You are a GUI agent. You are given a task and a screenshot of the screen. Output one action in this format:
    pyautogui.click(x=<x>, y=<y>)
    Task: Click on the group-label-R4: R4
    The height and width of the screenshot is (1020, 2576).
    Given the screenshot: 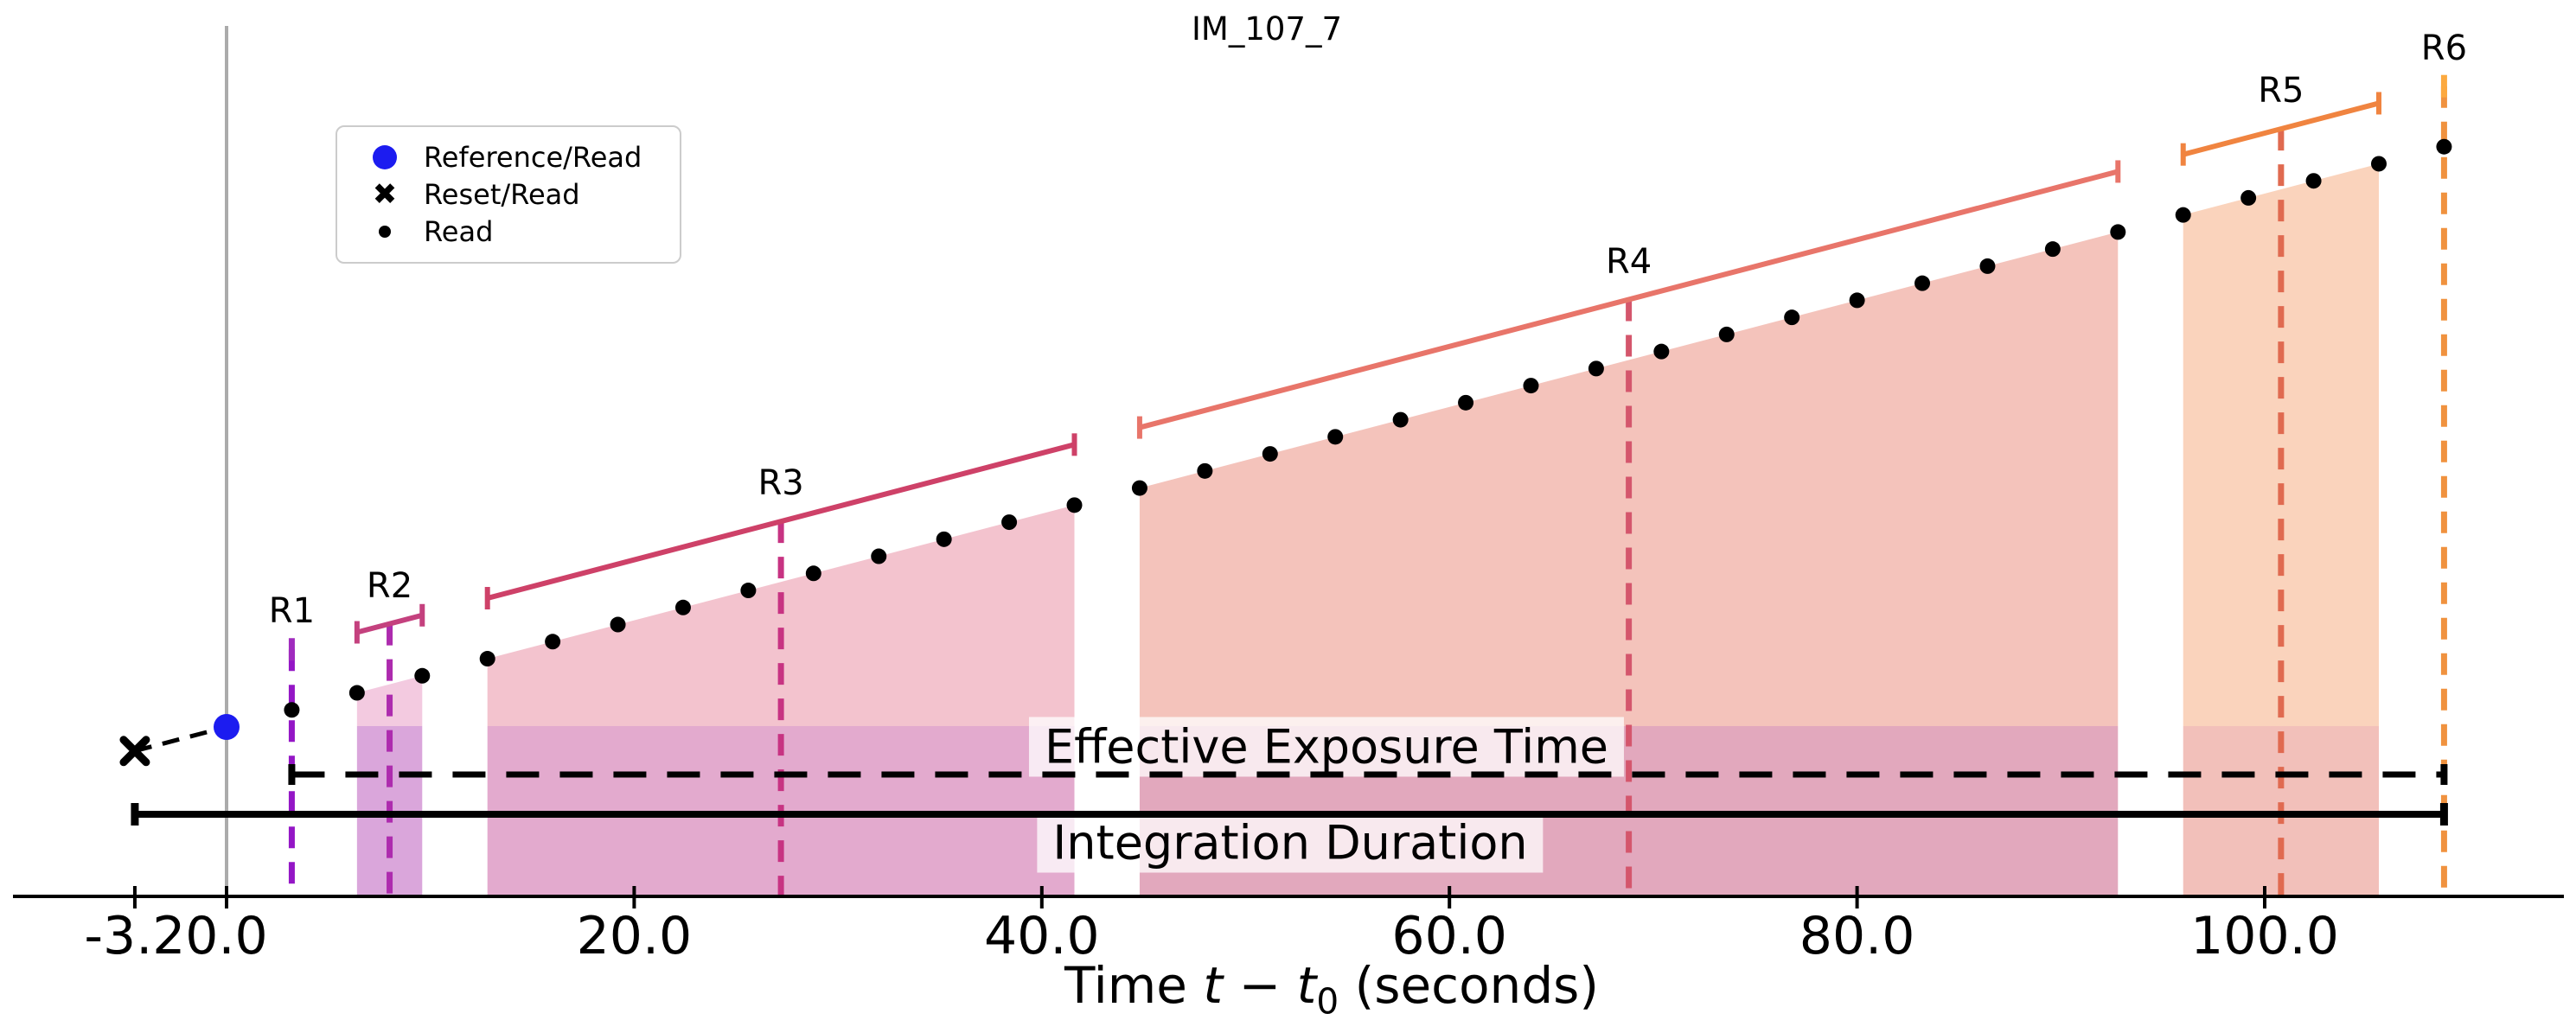 What is the action you would take?
    pyautogui.click(x=1628, y=262)
    